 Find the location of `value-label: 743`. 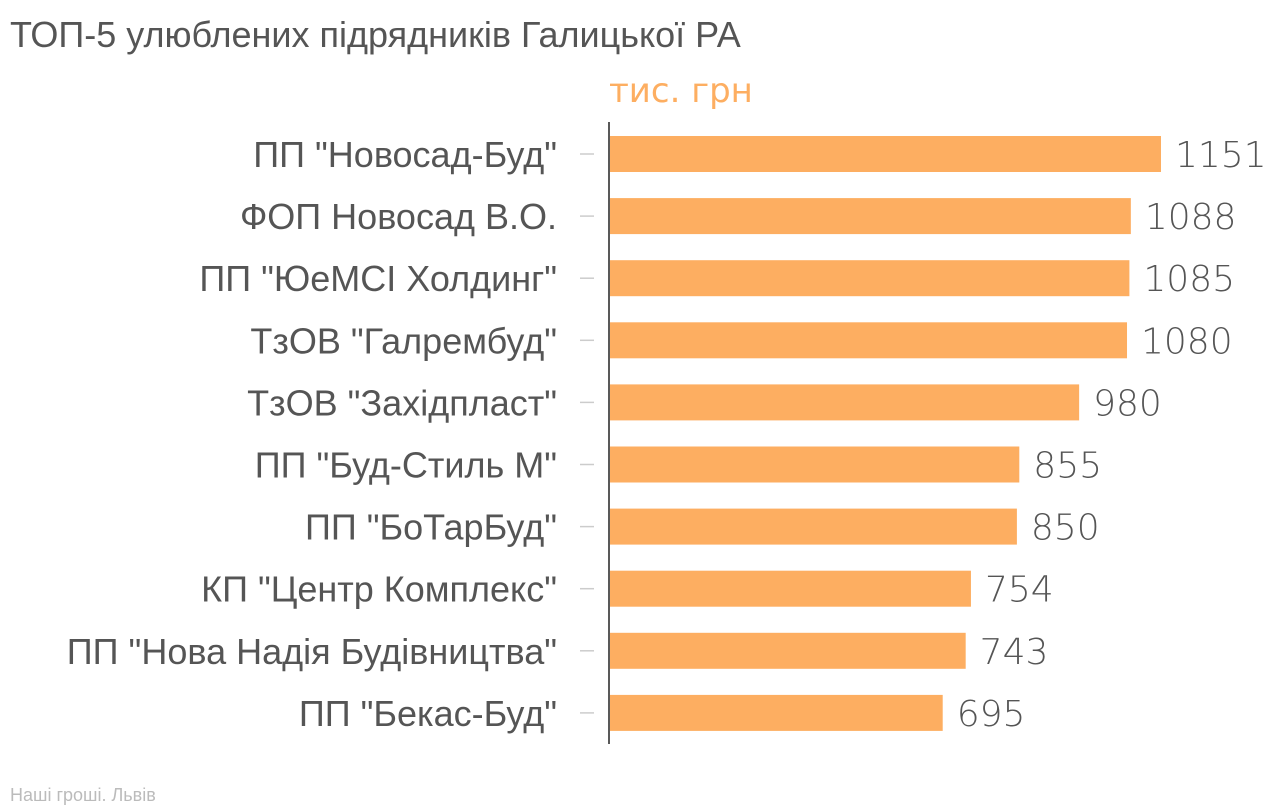

value-label: 743 is located at coordinates (1014, 652).